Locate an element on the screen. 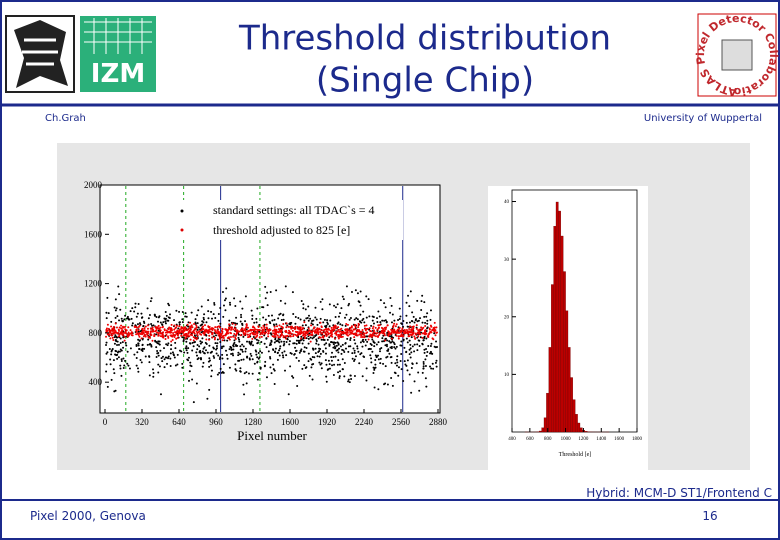  x-tick-label: 2240 is located at coordinates (364, 422).